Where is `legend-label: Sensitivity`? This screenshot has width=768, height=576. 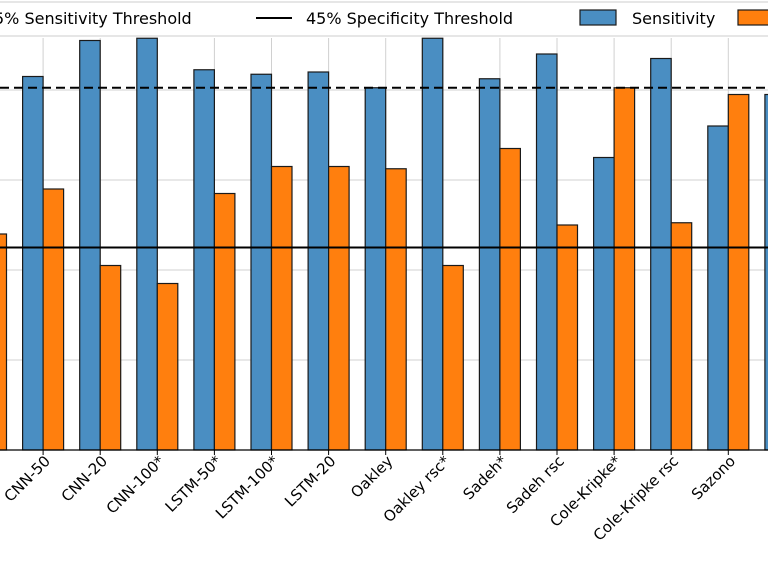
legend-label: Sensitivity is located at coordinates (673, 18).